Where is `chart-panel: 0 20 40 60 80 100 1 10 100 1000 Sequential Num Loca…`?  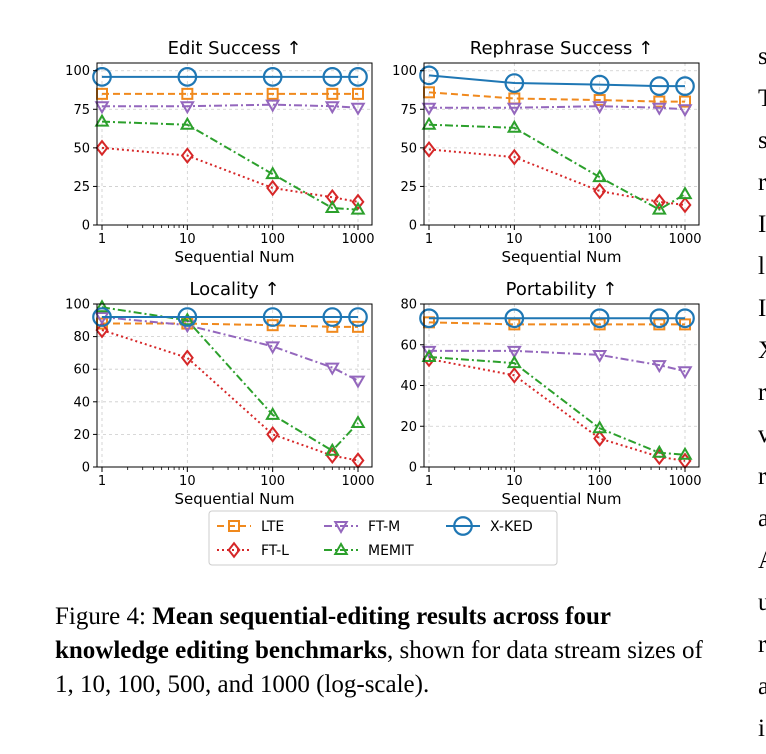 chart-panel: 0 20 40 60 80 100 1 10 100 1000 Sequential Num Loca… is located at coordinates (219, 393).